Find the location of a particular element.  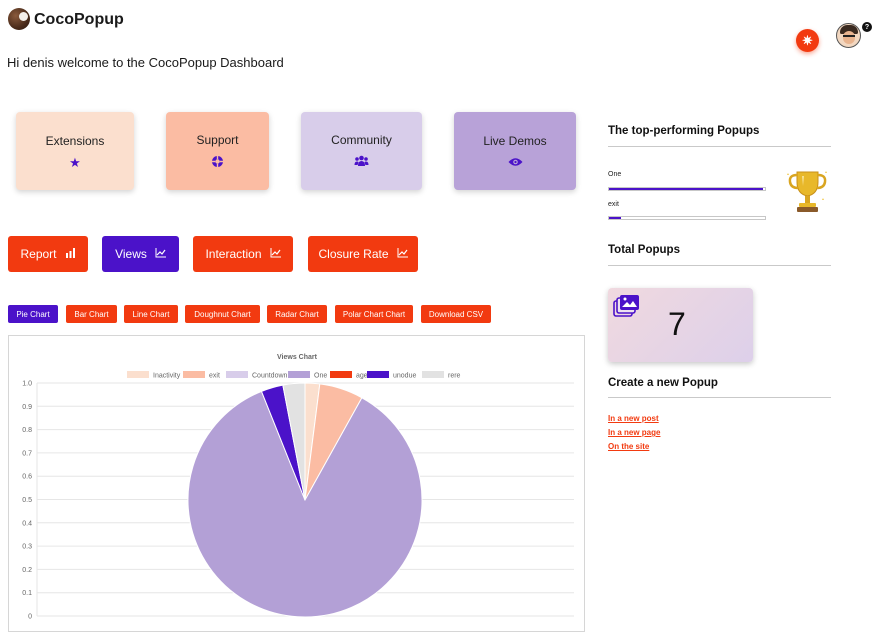

eye-icon is located at coordinates (515, 162).